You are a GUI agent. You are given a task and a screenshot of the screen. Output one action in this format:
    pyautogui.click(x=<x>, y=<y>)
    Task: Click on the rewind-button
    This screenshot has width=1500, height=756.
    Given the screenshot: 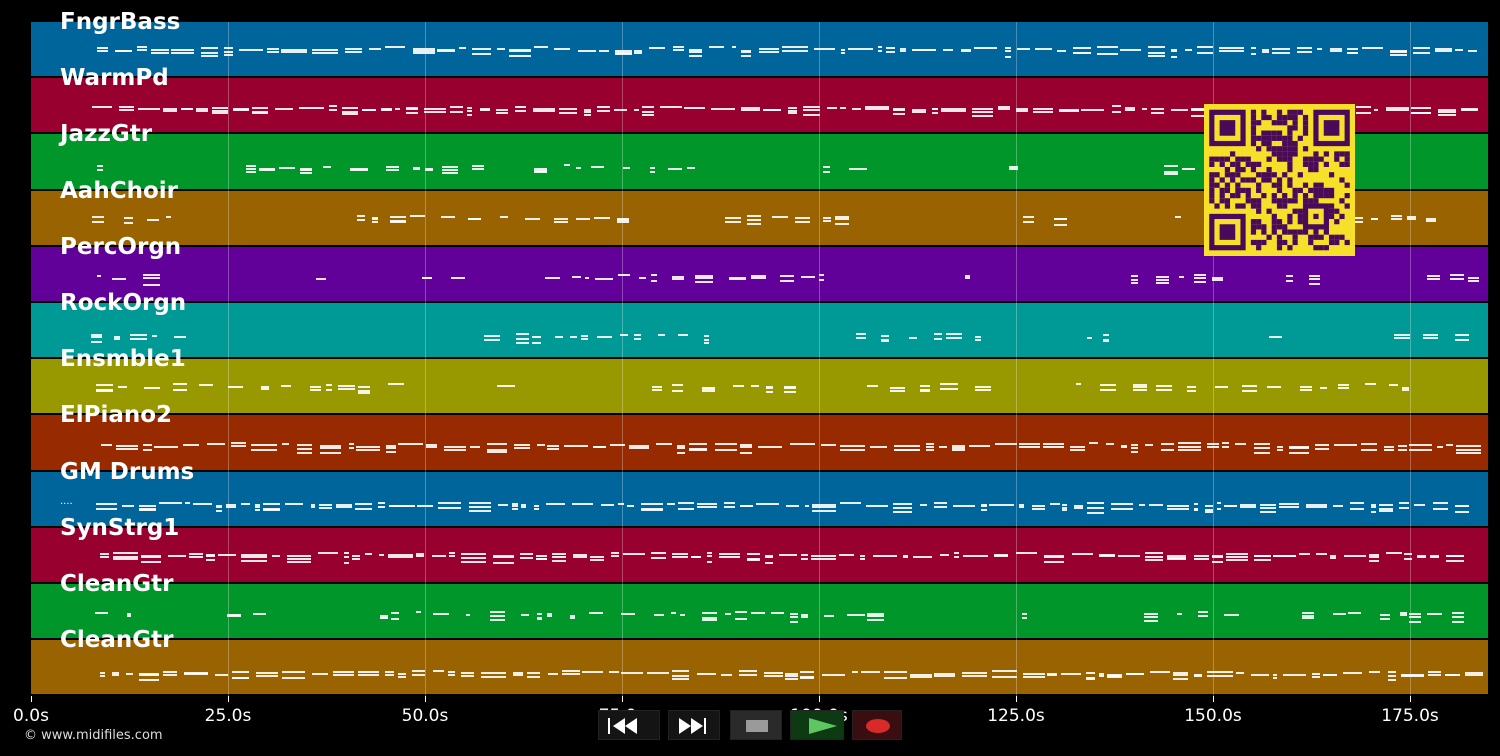 What is the action you would take?
    pyautogui.click(x=629, y=725)
    